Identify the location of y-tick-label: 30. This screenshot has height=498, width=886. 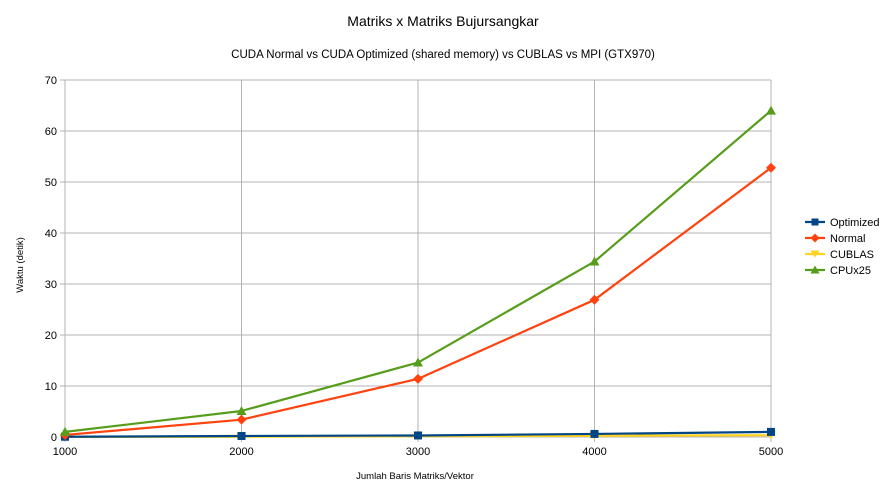
(51, 285).